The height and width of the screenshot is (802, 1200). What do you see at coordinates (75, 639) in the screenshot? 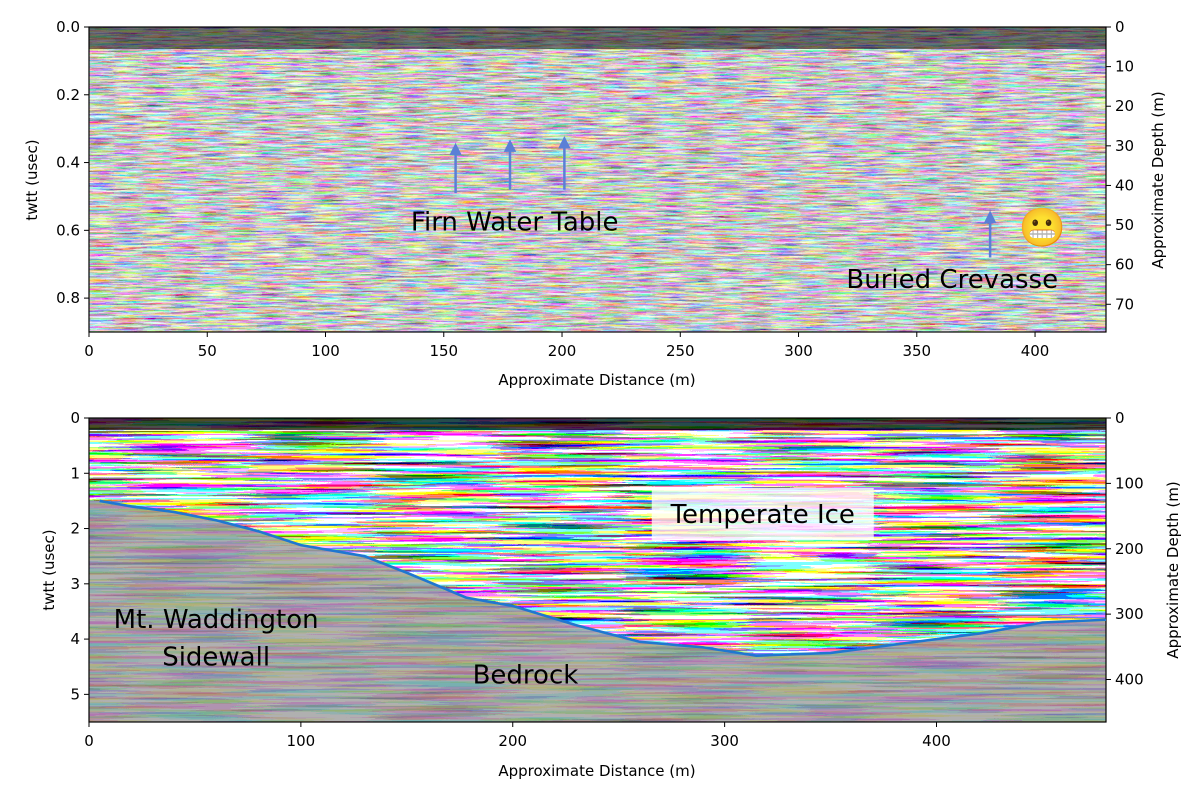
I see `y-tick-label: 4` at bounding box center [75, 639].